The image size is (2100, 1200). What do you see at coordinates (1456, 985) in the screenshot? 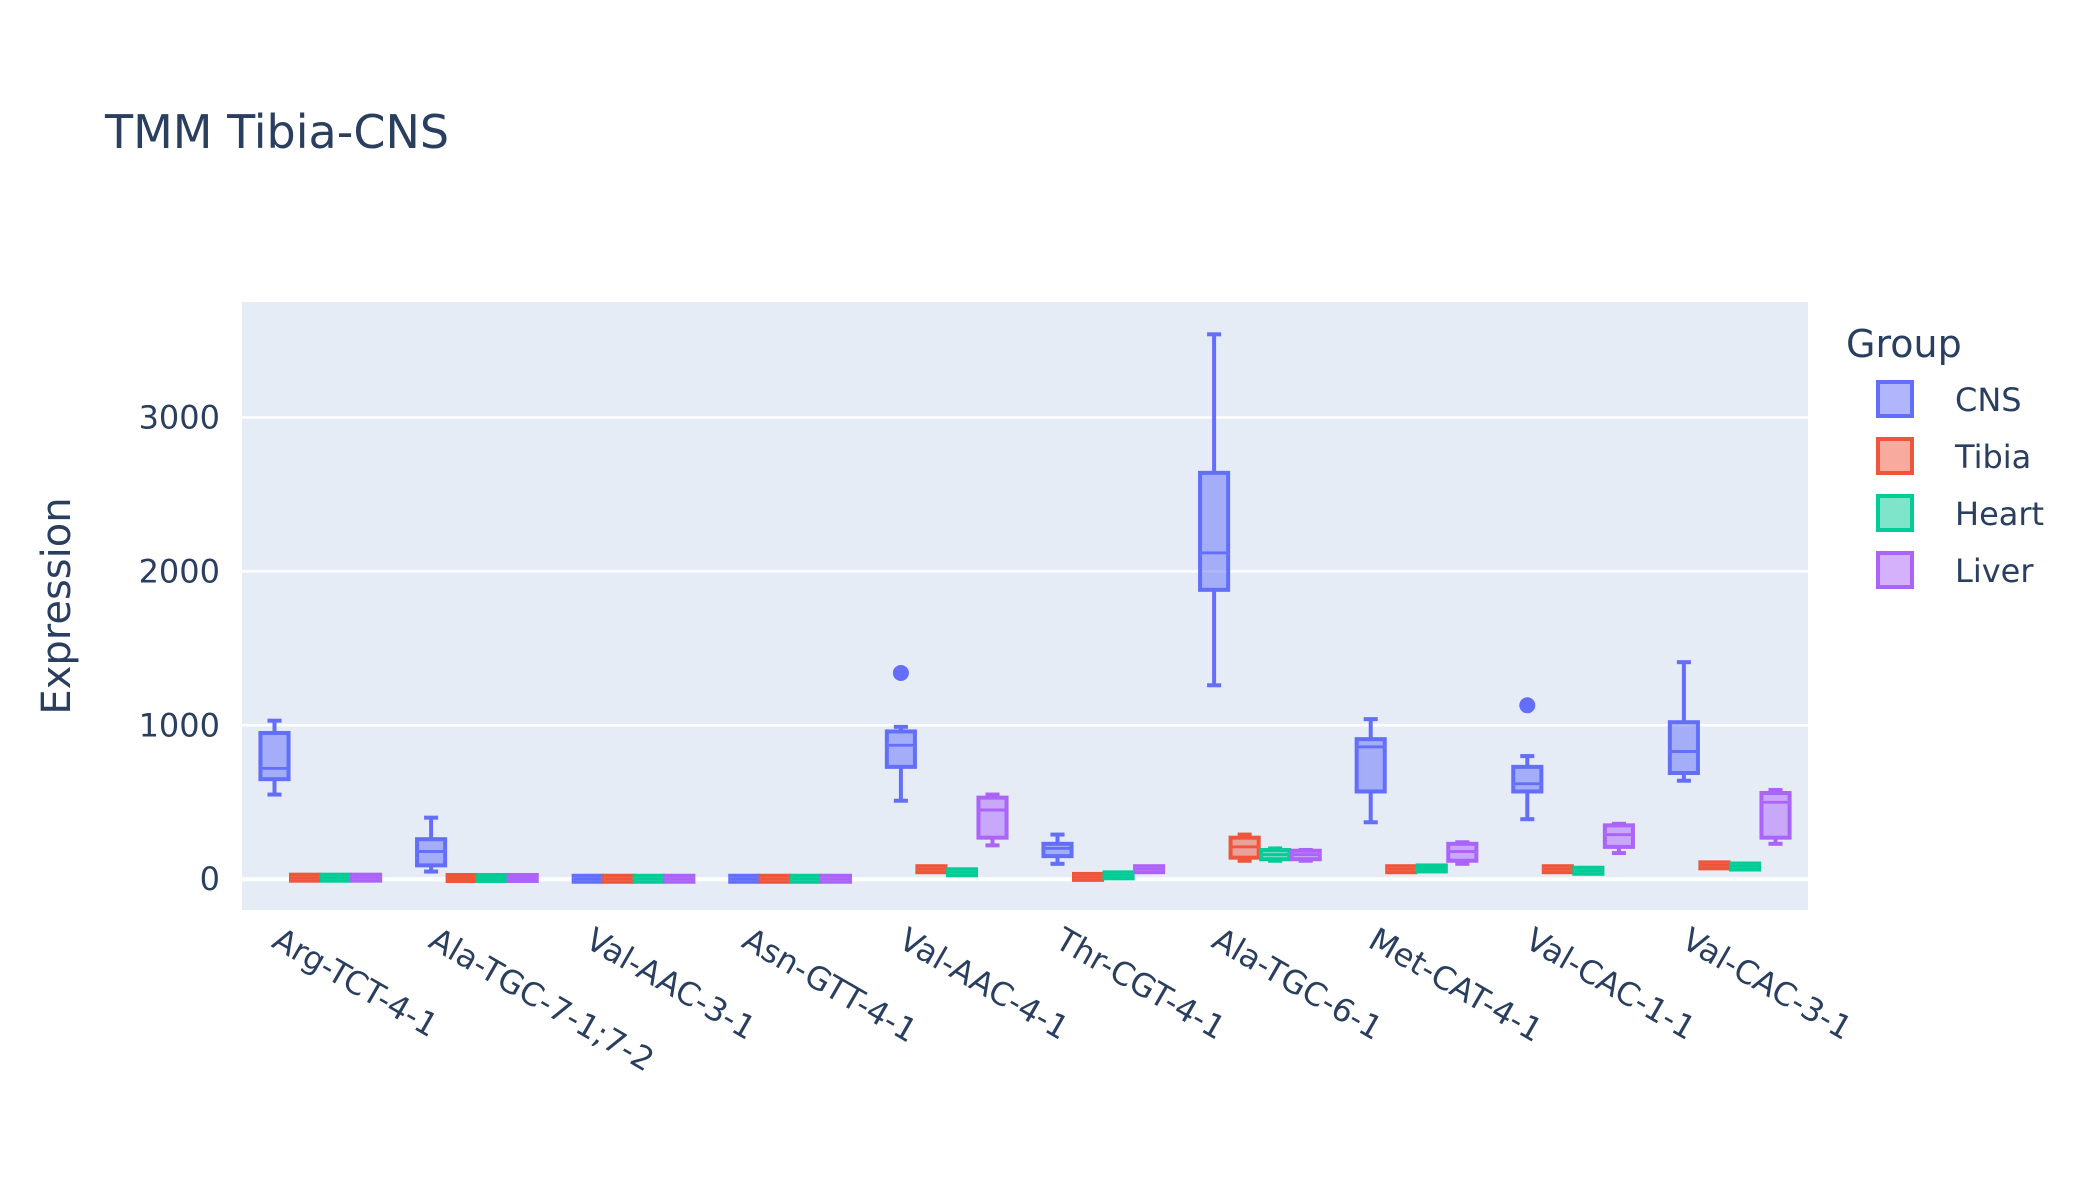
I see `x-tick-label: Met-CAT-4-1` at bounding box center [1456, 985].